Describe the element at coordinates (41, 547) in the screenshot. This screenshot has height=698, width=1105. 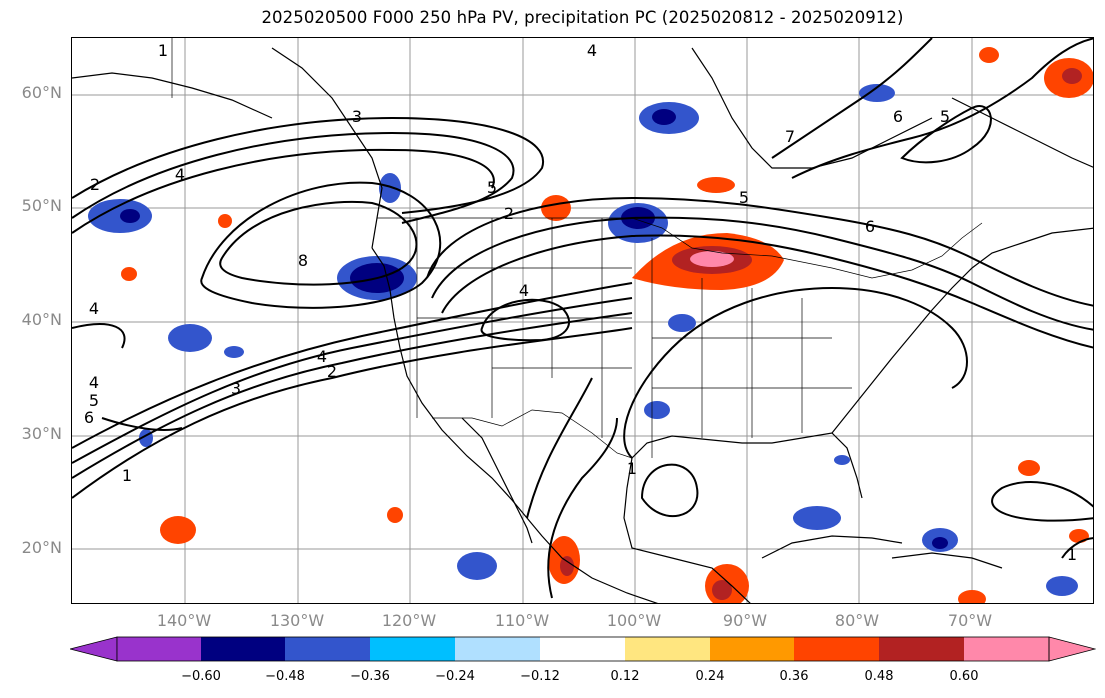
I see `lat-label-20n: 20°N` at that location.